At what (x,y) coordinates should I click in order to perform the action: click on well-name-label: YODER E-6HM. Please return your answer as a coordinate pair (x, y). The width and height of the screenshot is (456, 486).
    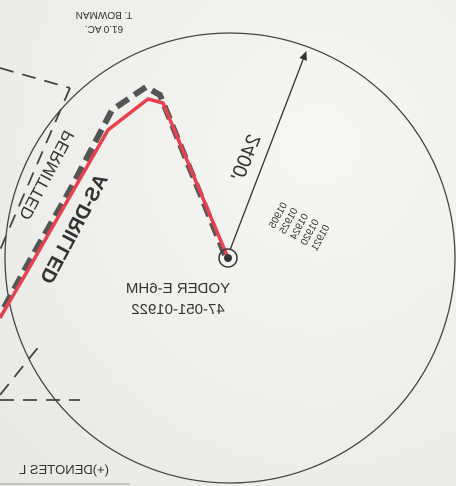
    Looking at the image, I should click on (178, 288).